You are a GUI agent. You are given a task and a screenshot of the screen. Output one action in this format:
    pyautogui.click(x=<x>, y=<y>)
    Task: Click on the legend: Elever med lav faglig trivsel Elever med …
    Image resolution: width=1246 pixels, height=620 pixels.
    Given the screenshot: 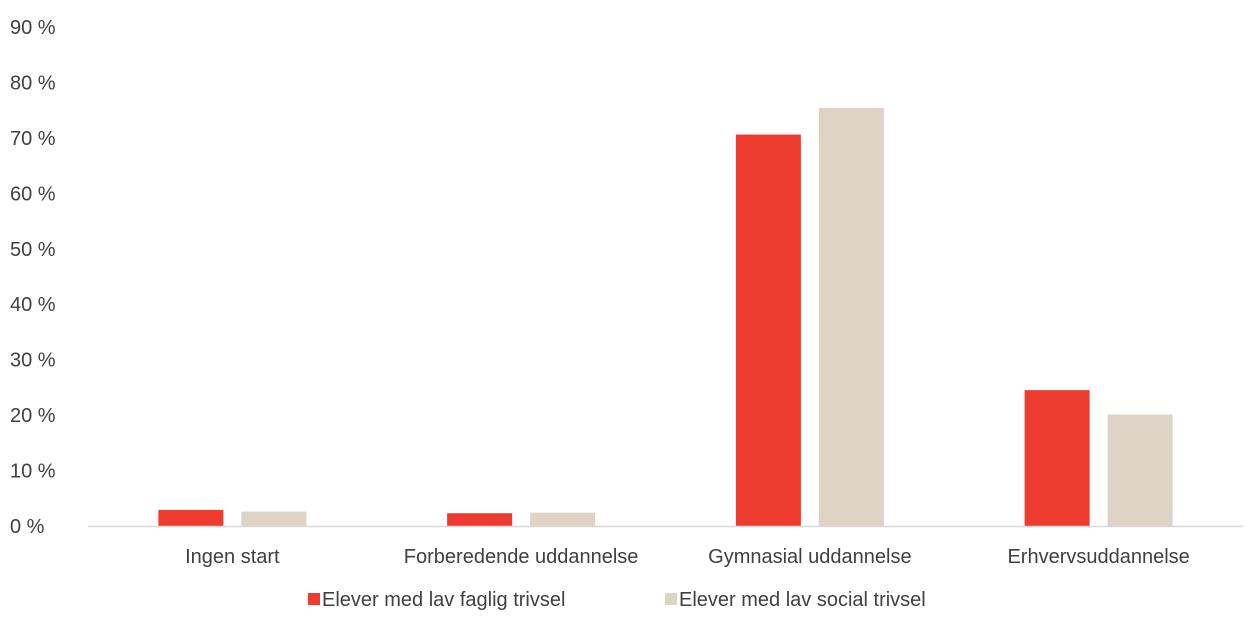 What is the action you would take?
    pyautogui.click(x=617, y=600)
    